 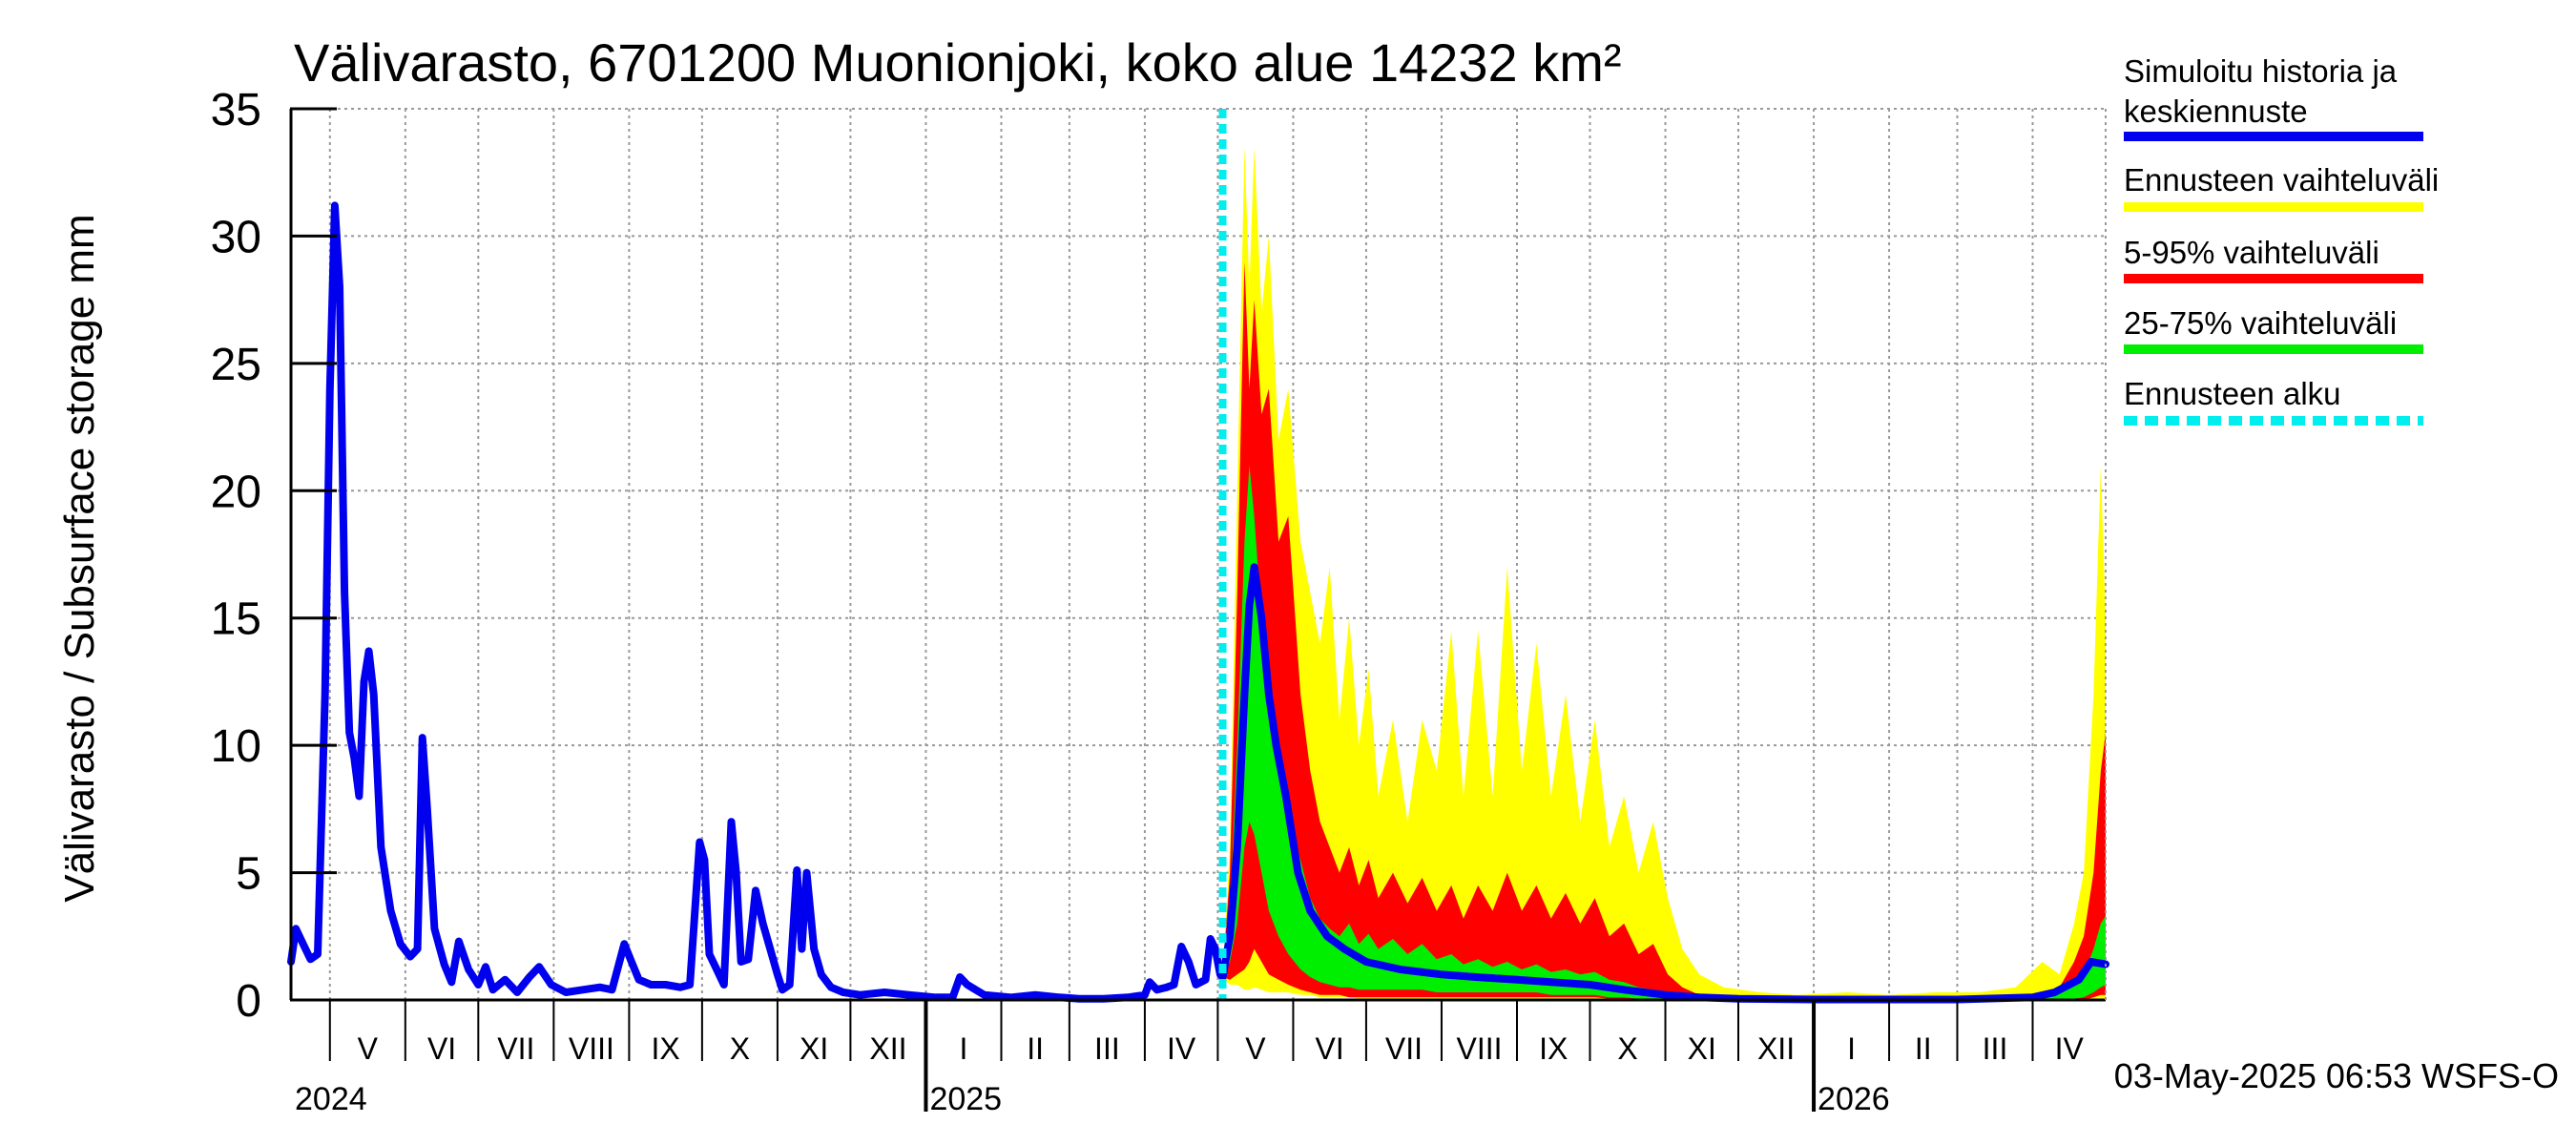 I want to click on year-label: 2024, so click(x=331, y=1099).